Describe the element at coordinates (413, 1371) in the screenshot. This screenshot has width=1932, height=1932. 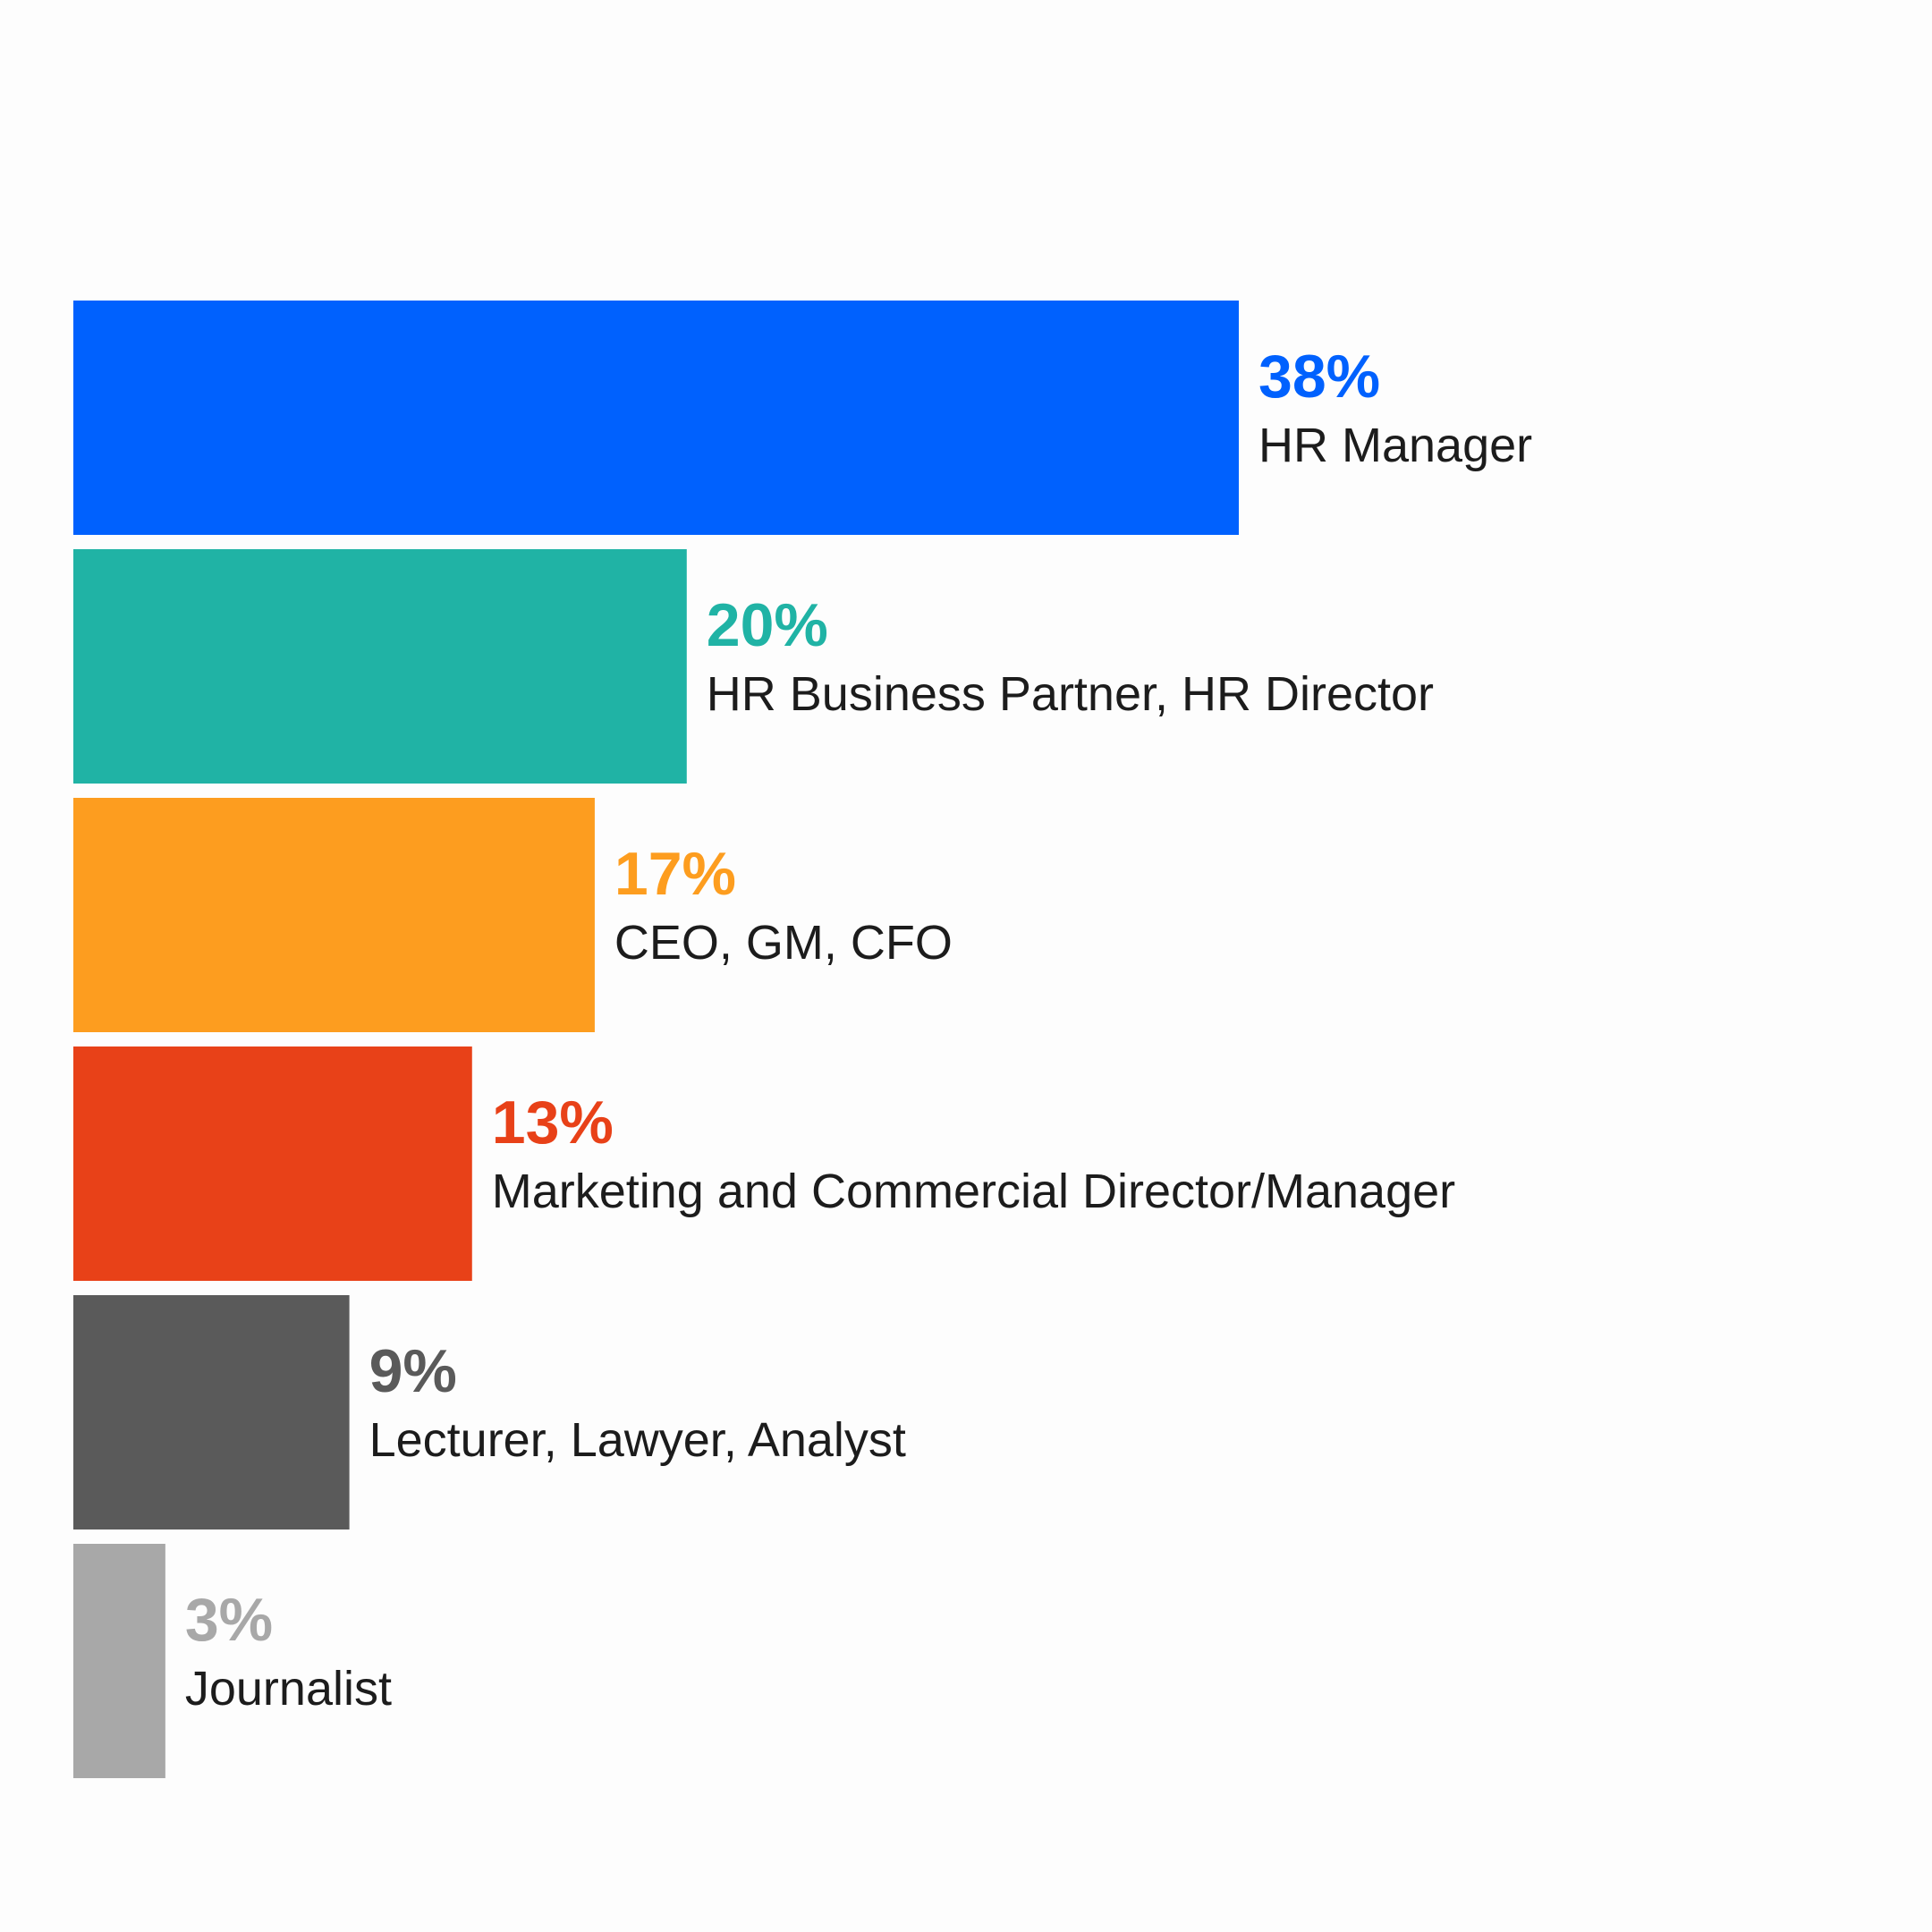
I see `bar-value-label: 9%` at that location.